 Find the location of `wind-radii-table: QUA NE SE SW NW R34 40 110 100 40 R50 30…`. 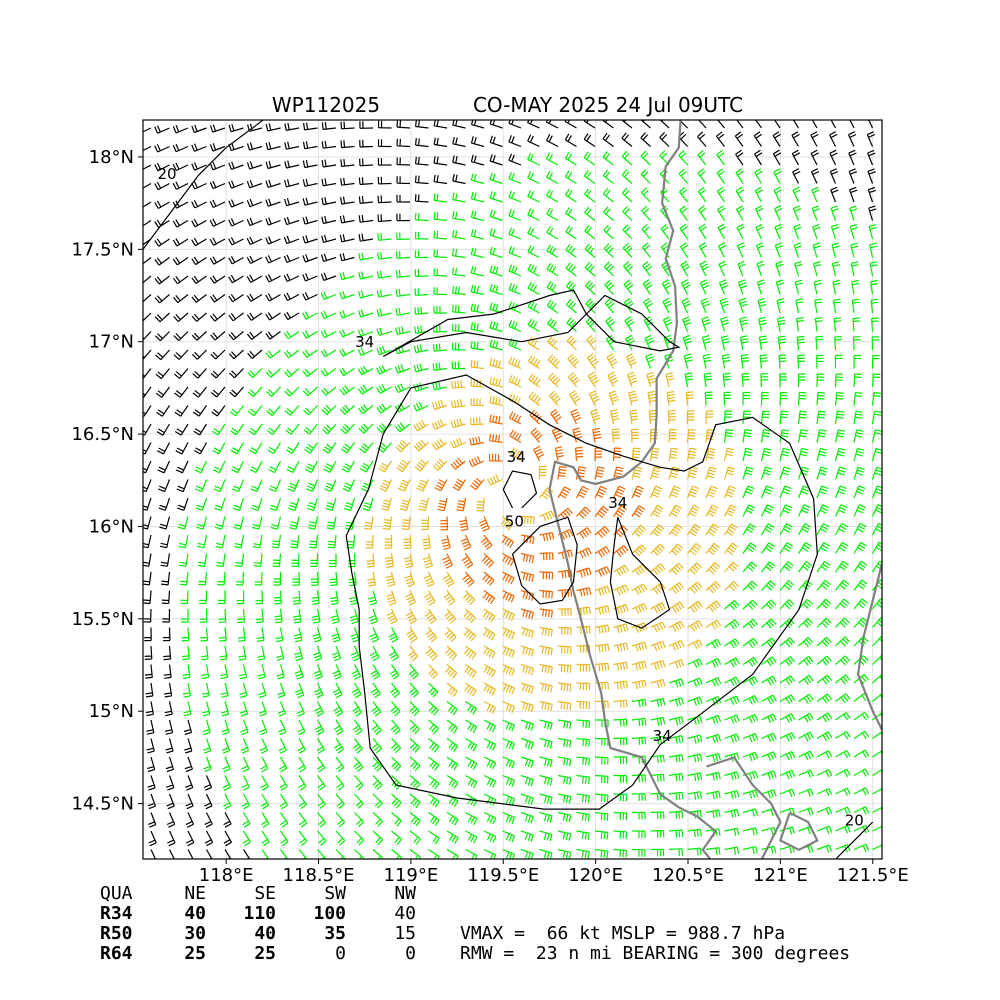

wind-radii-table: QUA NE SE SW NW R34 40 110 100 40 R50 30… is located at coordinates (270, 924).